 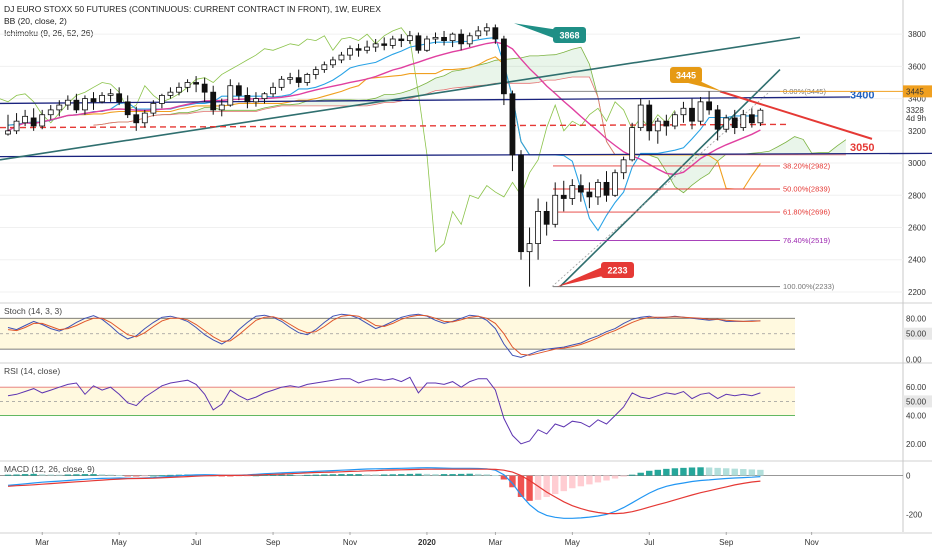 What do you see at coordinates (350, 542) in the screenshot?
I see `time-axis-label: Nov` at bounding box center [350, 542].